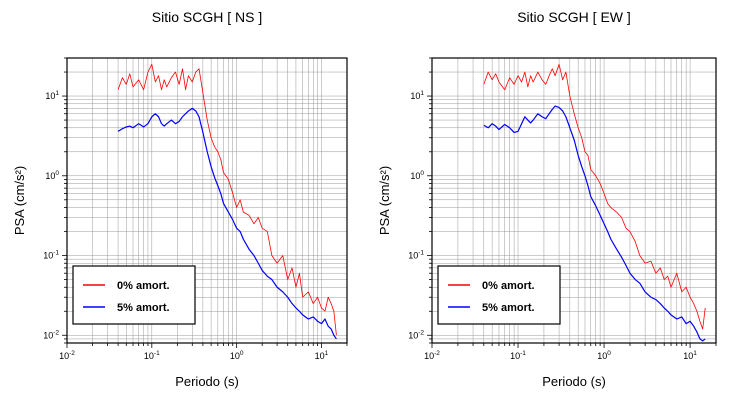 This screenshot has height=405, width=730. I want to click on chart-title: Sitio SCGH [ NS ], so click(207, 17).